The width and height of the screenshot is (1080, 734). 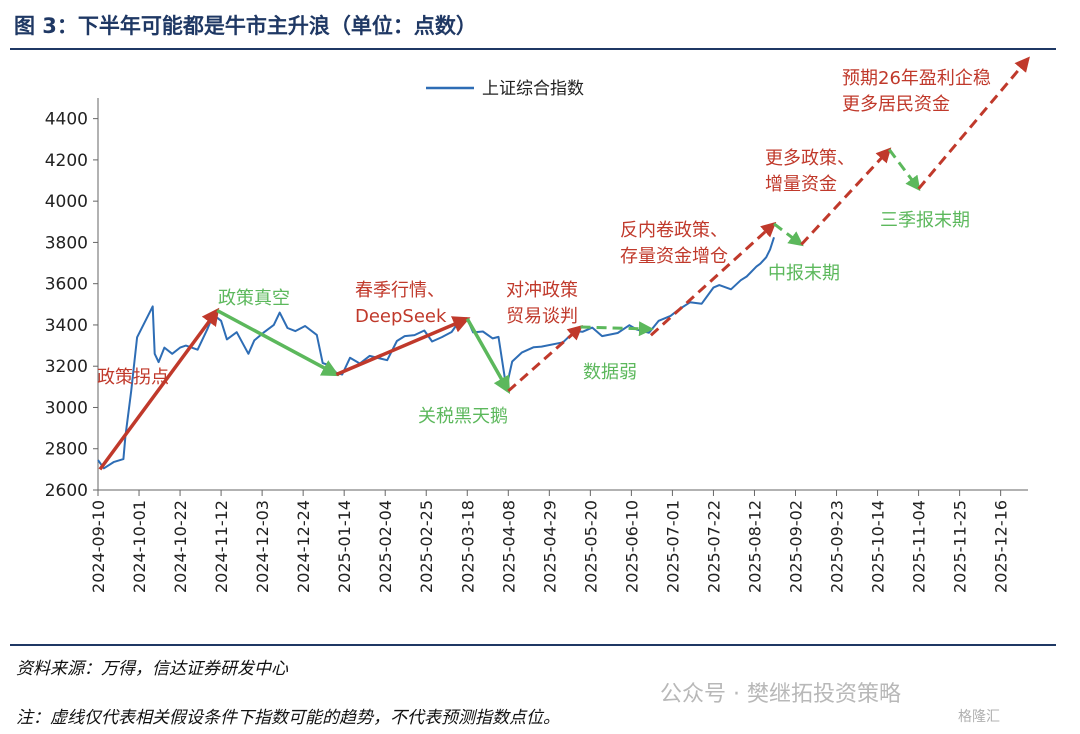 What do you see at coordinates (916, 78) in the screenshot?
I see `annotation-label: 预期26年盈利企稳` at bounding box center [916, 78].